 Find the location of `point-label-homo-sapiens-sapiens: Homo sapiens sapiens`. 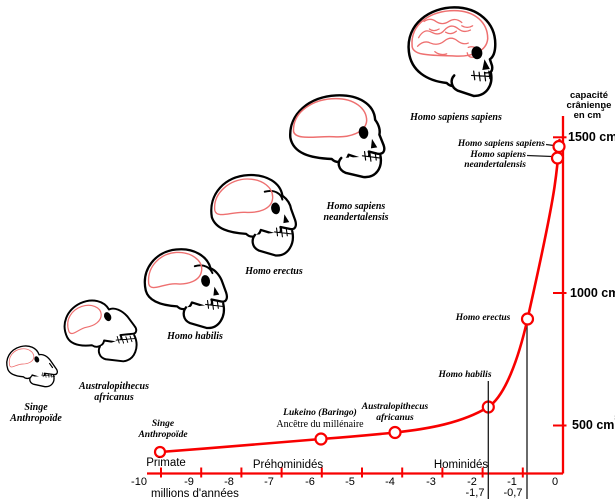

point-label-homo-sapiens-sapiens: Homo sapiens sapiens is located at coordinates (501, 144).